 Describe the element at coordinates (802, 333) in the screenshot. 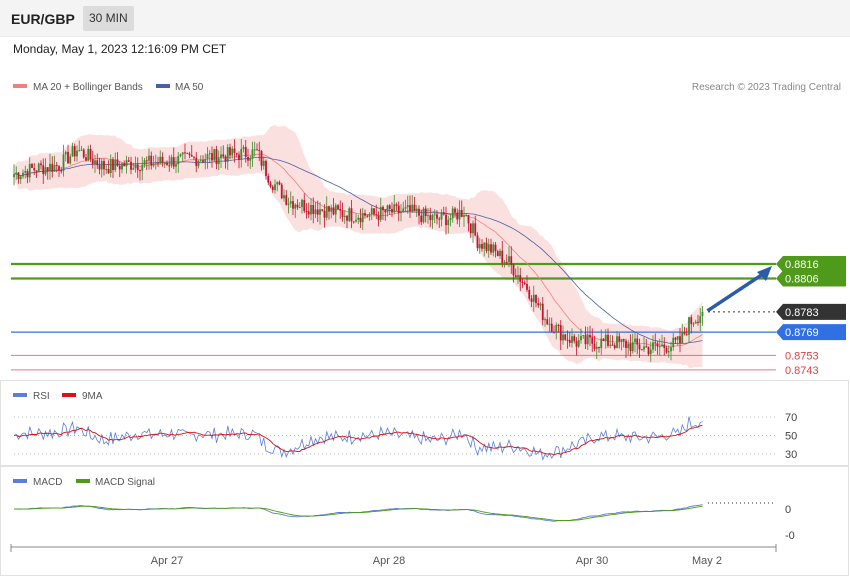

I see `pivot-level-label: 0.8769` at that location.